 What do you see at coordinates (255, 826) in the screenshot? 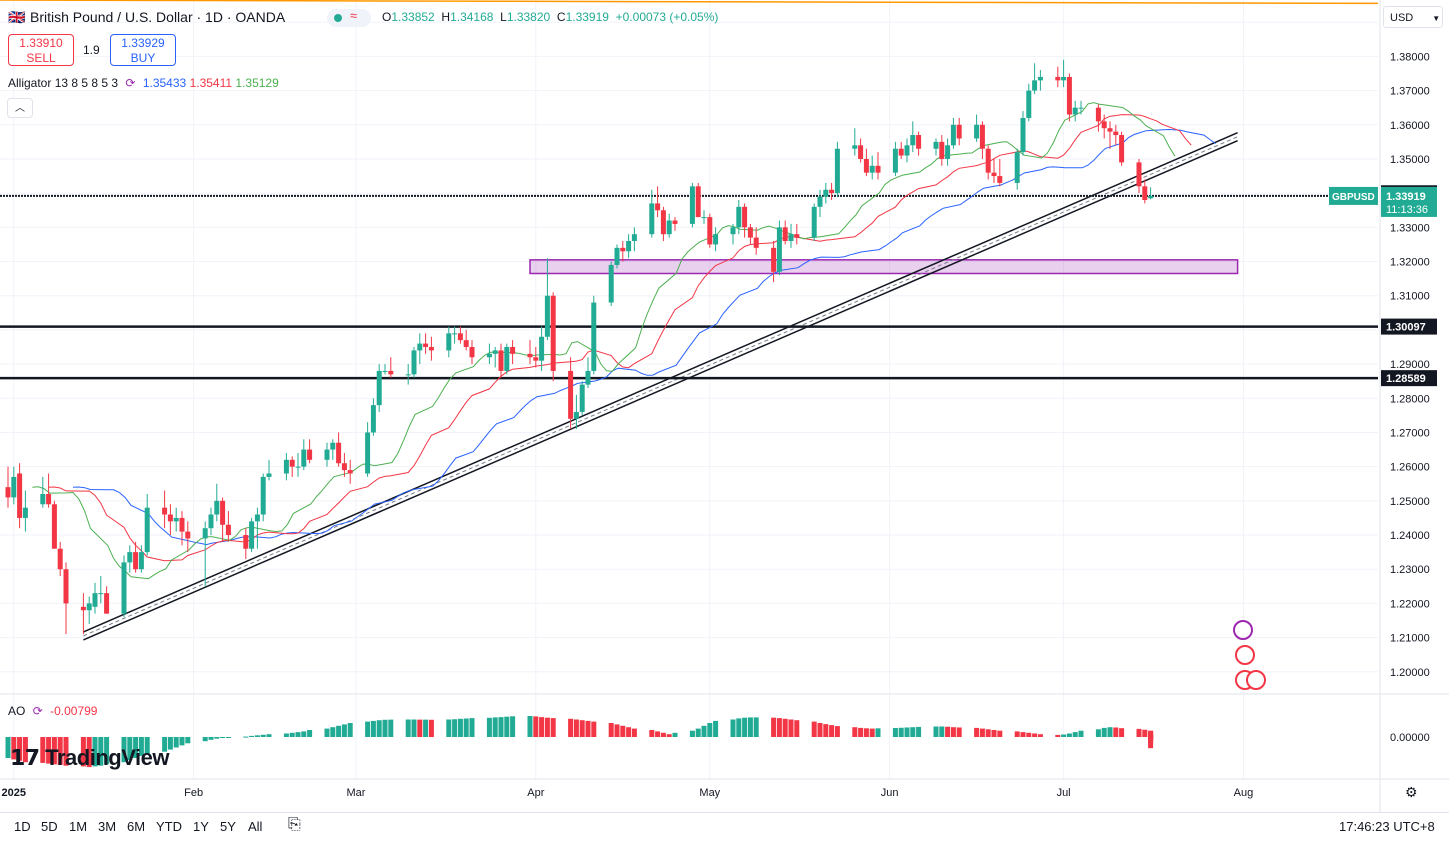
I see `timeframe-all: All` at bounding box center [255, 826].